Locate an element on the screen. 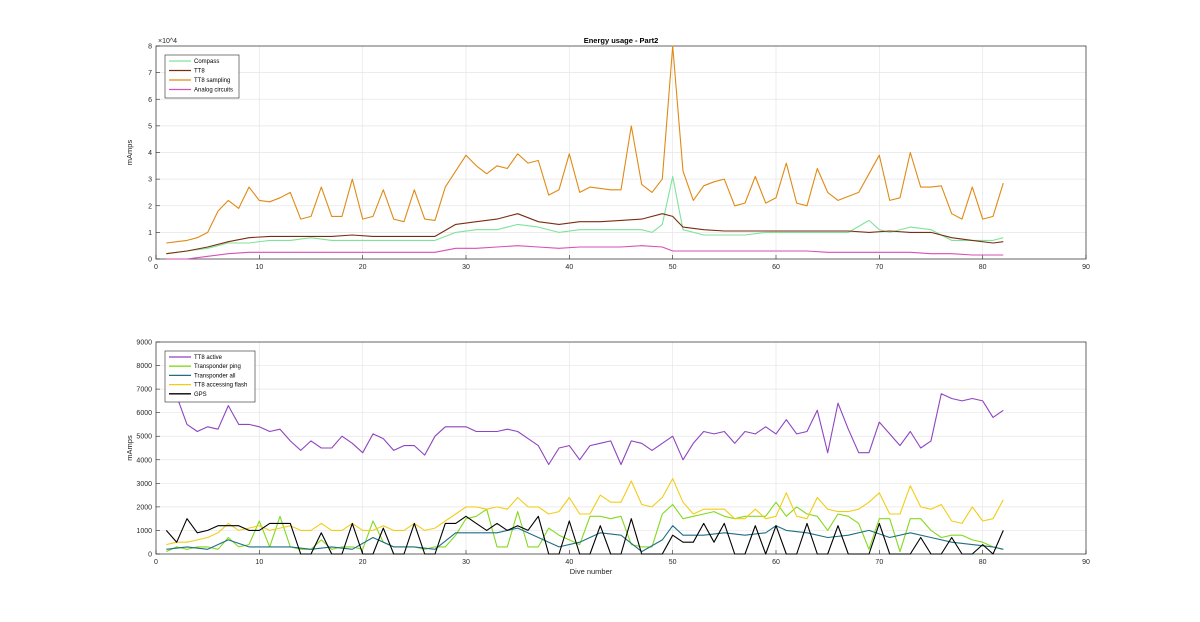 This screenshot has width=1200, height=622. y-tick-label: 2000 is located at coordinates (144, 507).